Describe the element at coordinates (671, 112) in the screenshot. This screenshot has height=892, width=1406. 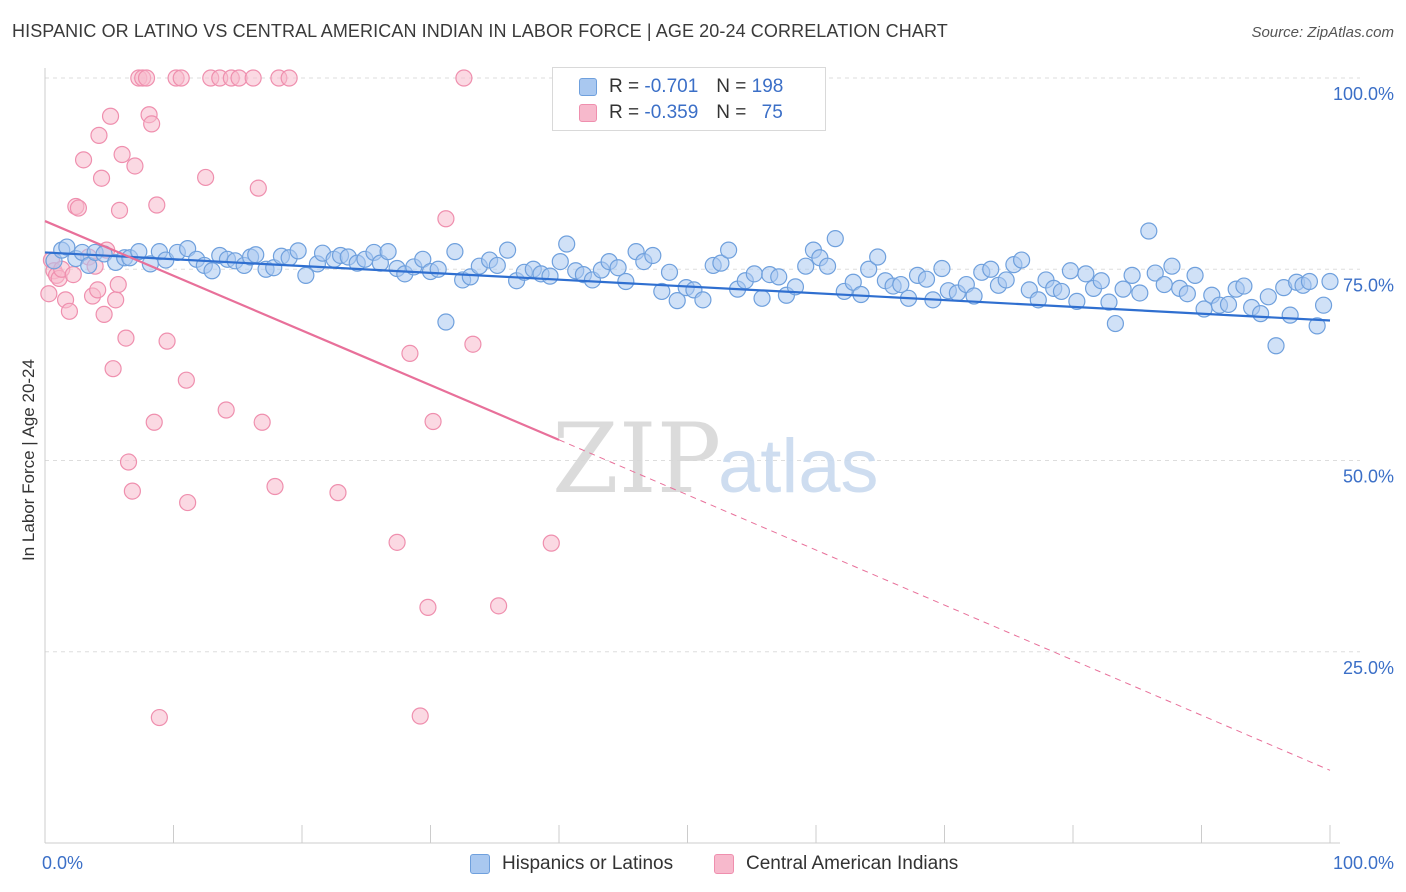
I see `legend-r-value: -0.359` at that location.